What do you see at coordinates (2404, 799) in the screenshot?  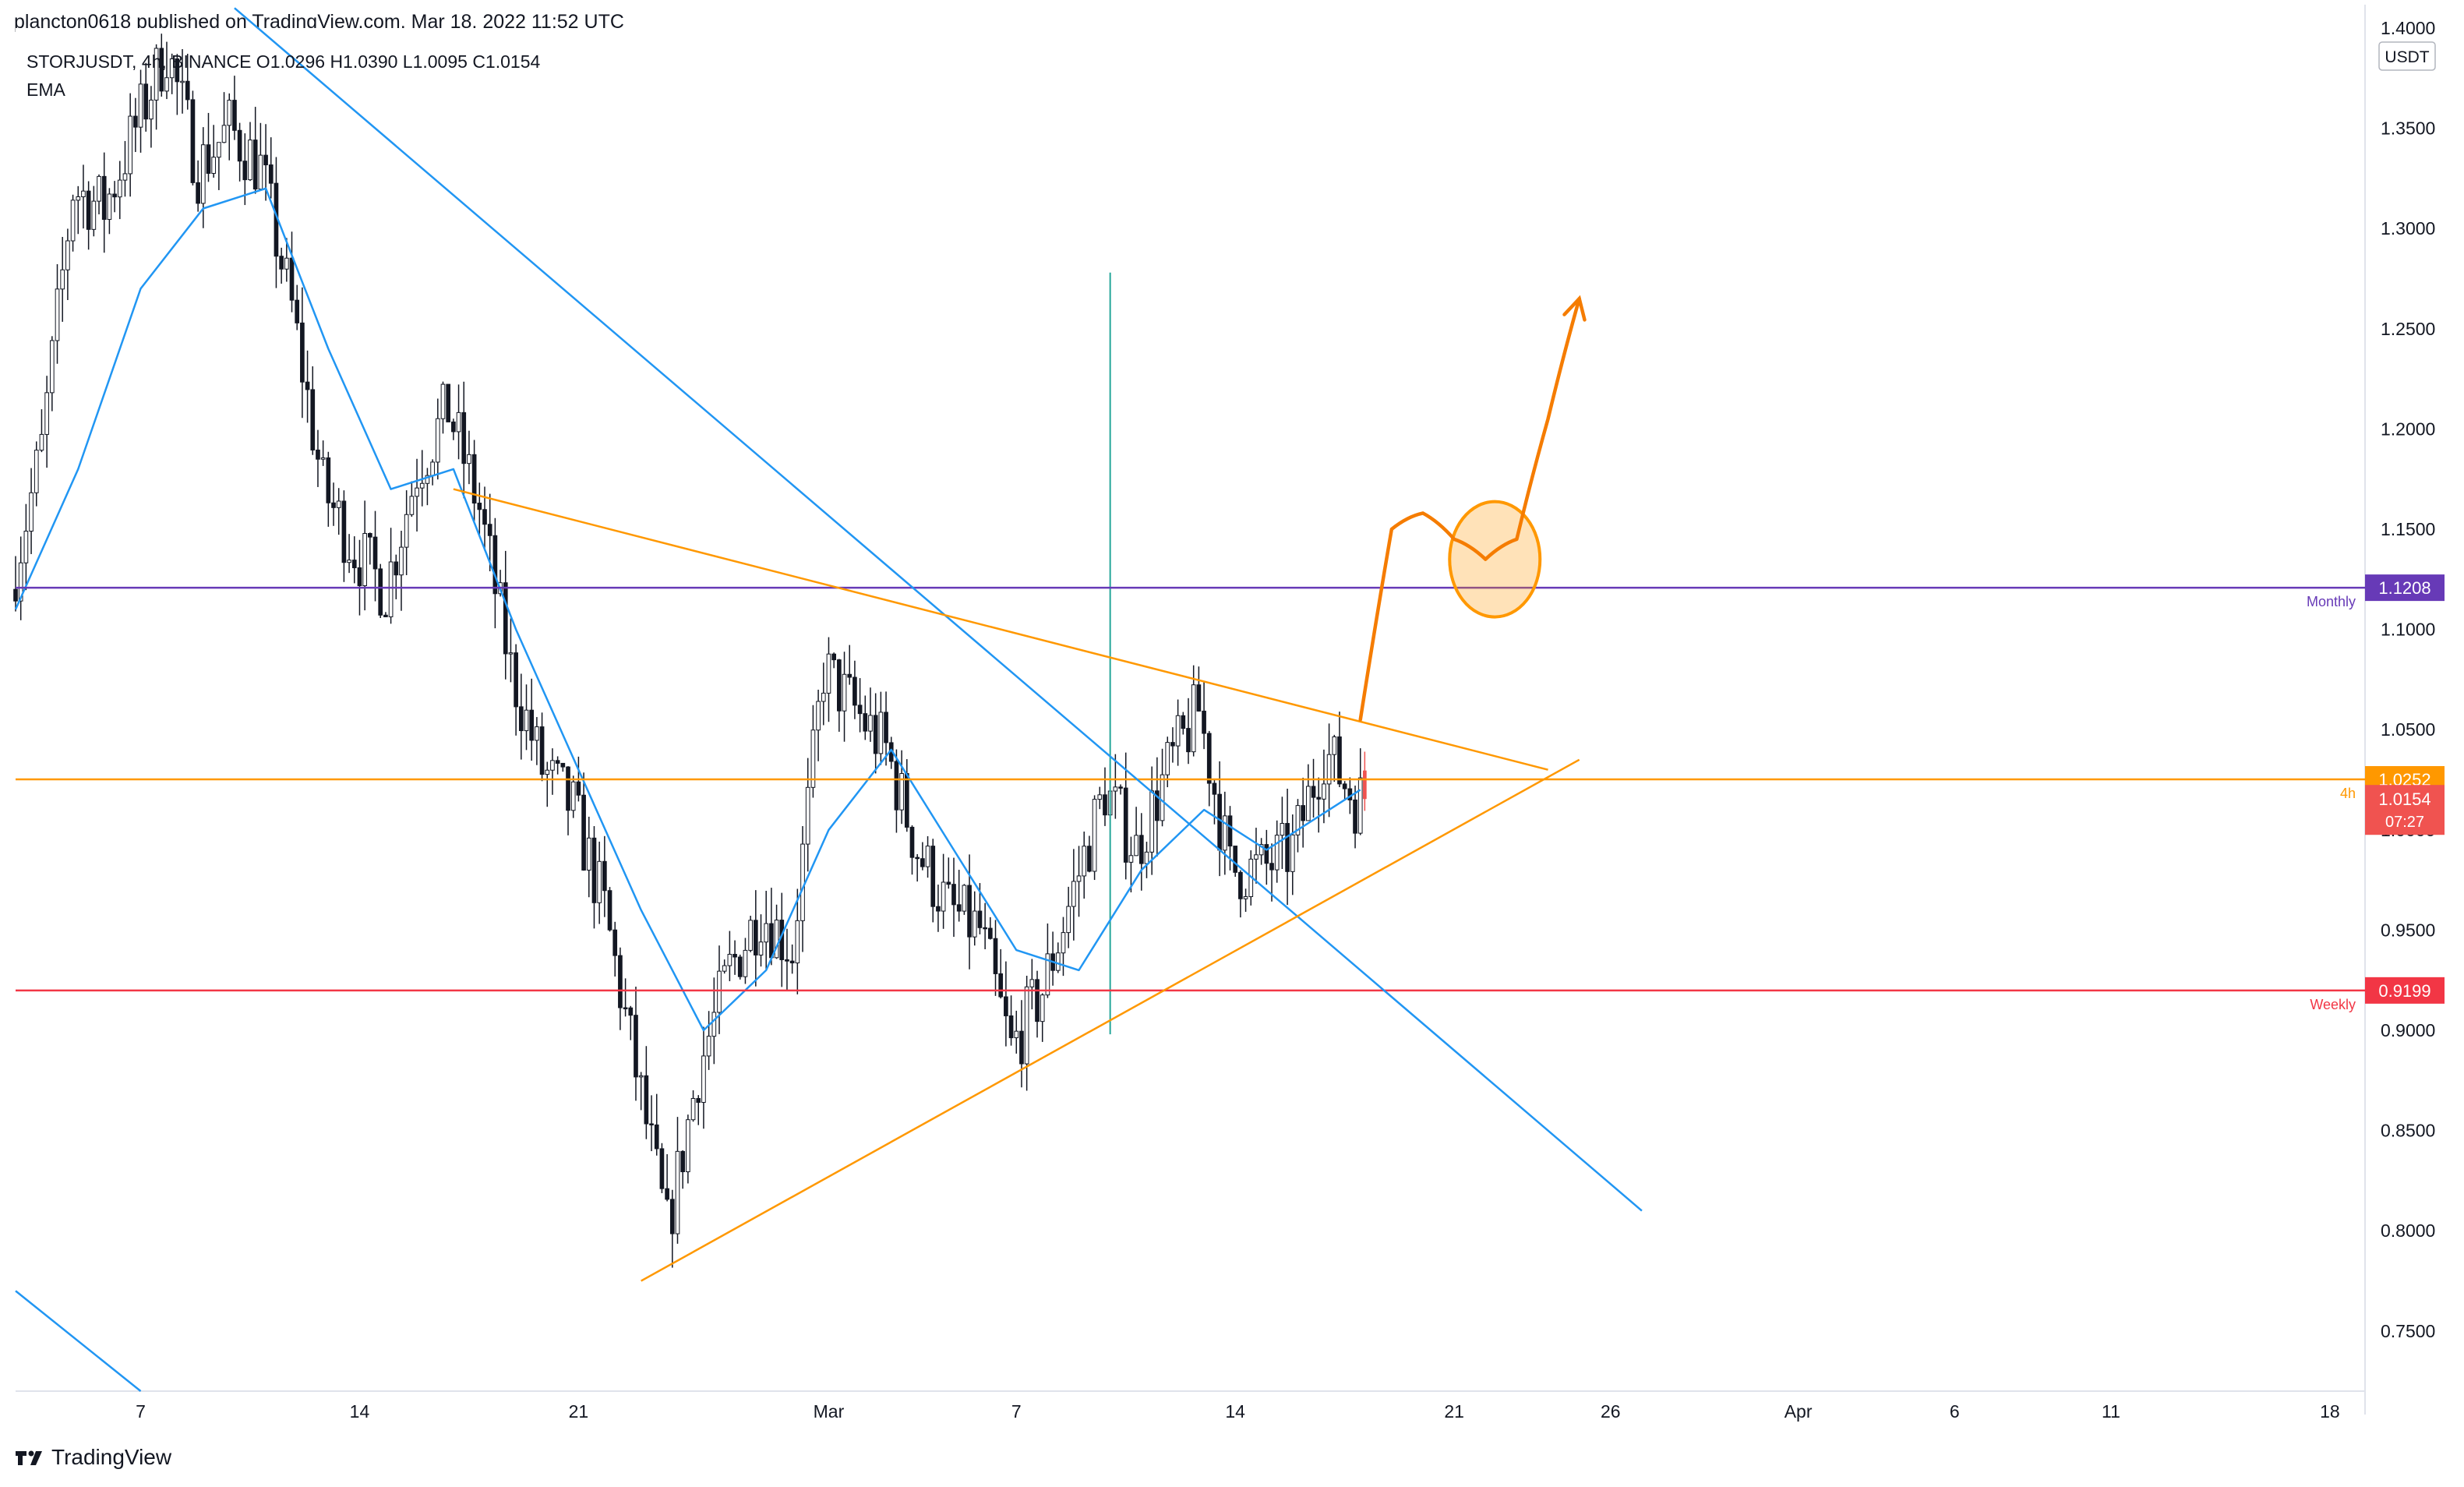 I see `last-price-value: 1.0154` at bounding box center [2404, 799].